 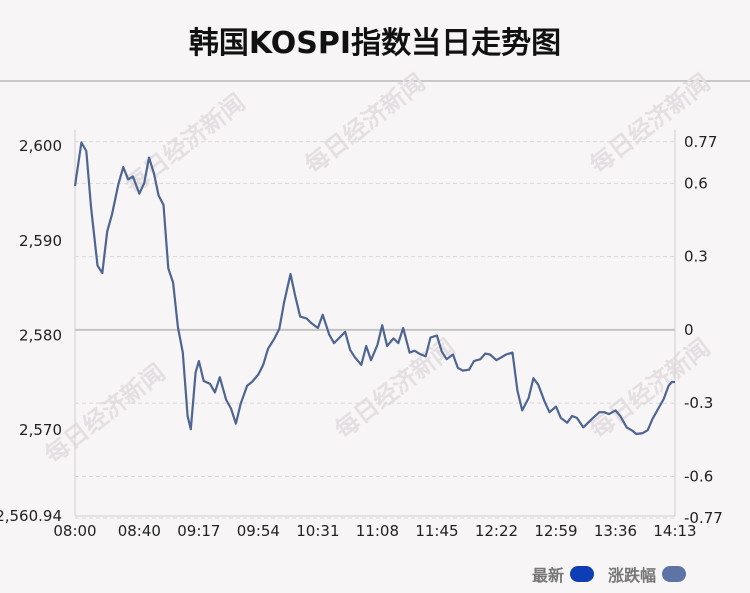 I want to click on right-axis-tick-label: 0.77, so click(x=700, y=142).